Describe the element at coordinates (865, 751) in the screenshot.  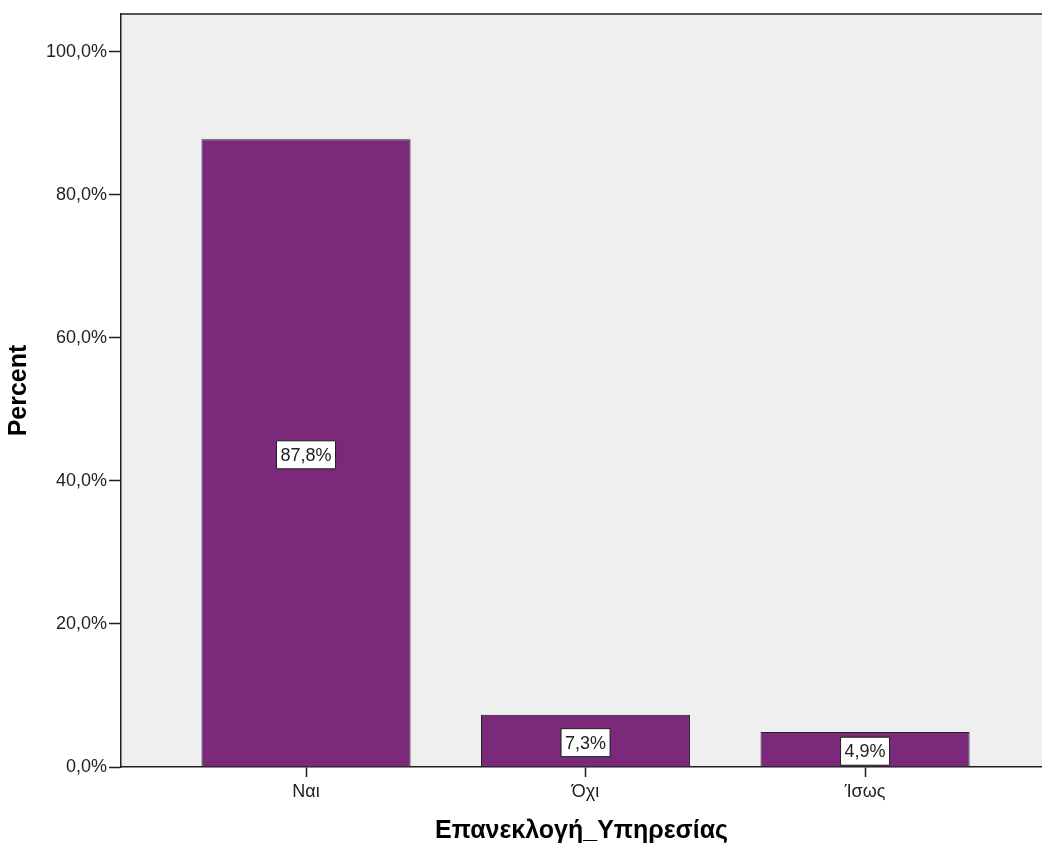
I see `data-label: 4,9%` at that location.